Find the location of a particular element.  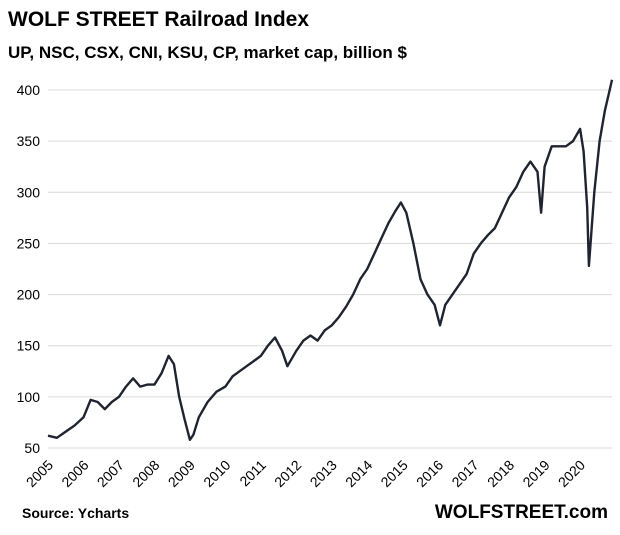

x-tick-label: 2013 is located at coordinates (323, 473).